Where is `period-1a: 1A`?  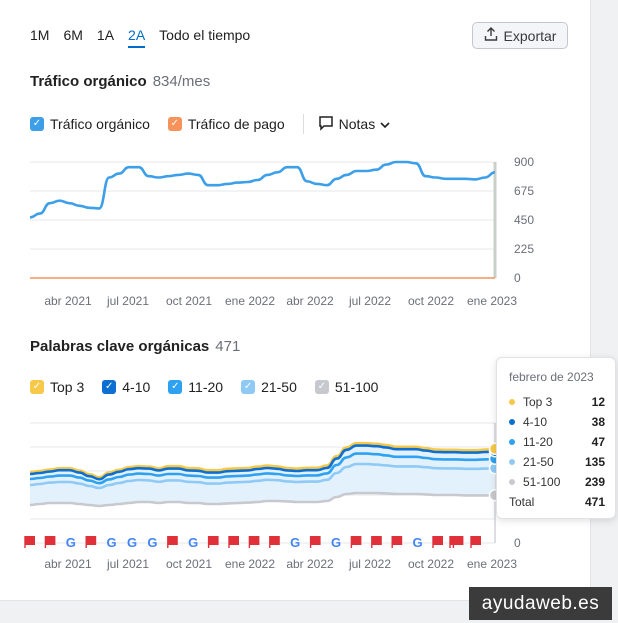
period-1a: 1A is located at coordinates (105, 35).